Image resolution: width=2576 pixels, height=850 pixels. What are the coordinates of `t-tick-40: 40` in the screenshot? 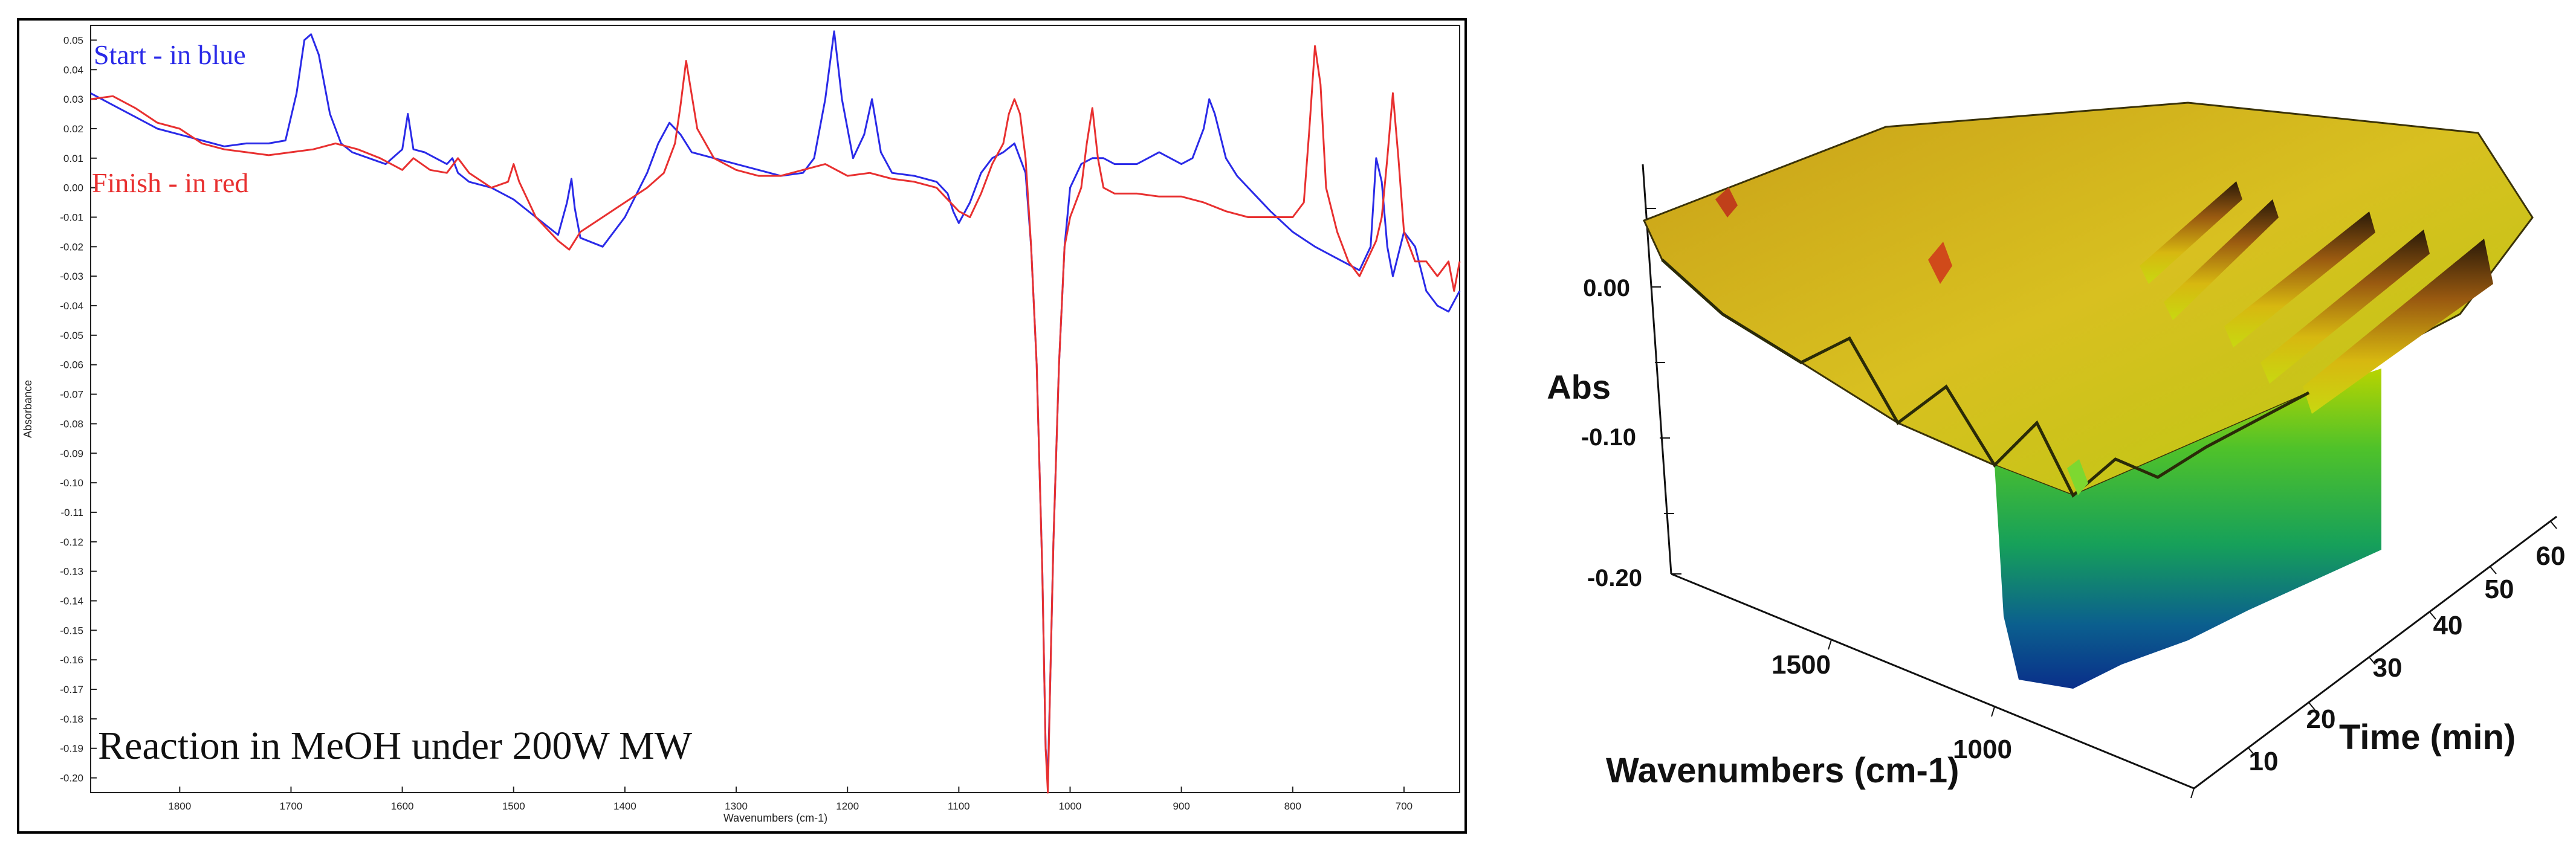 It's located at (2448, 625).